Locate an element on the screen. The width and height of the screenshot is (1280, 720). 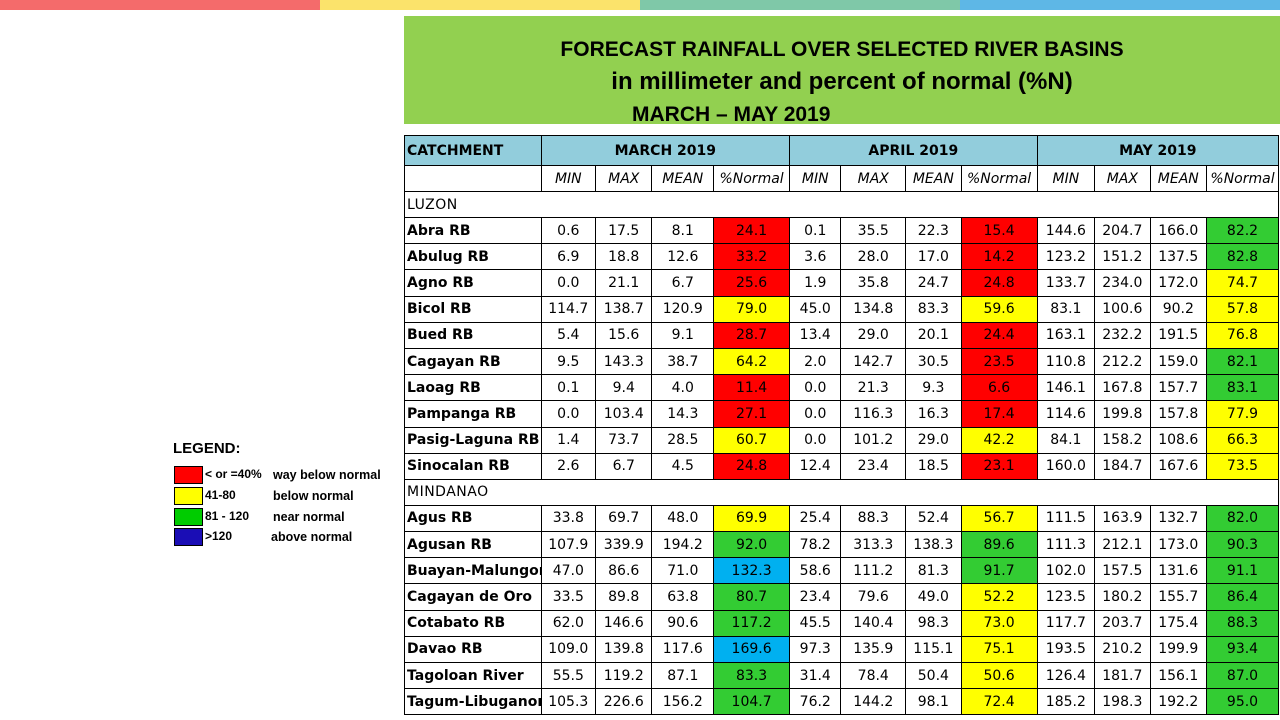
percent-normal-cell: 104.7 is located at coordinates (752, 702).